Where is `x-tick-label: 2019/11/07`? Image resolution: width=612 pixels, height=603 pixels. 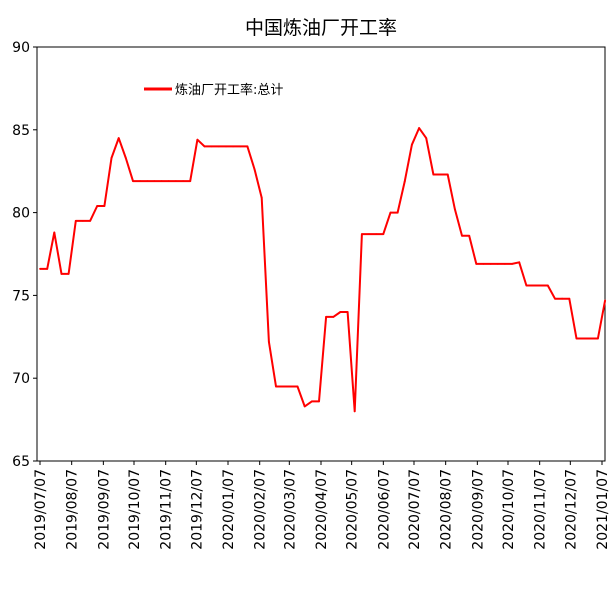 x-tick-label: 2019/11/07 is located at coordinates (167, 509).